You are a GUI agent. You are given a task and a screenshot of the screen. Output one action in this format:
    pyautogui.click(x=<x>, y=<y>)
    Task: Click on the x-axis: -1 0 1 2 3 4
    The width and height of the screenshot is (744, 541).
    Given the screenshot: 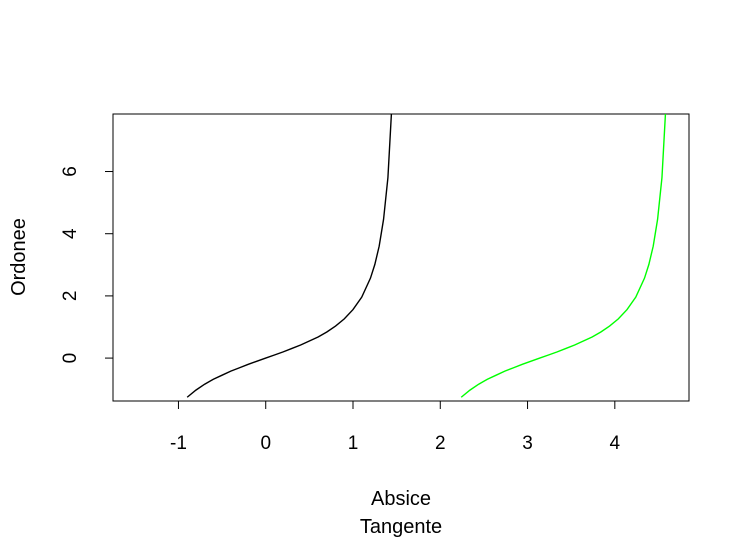 What is the action you would take?
    pyautogui.click(x=395, y=427)
    